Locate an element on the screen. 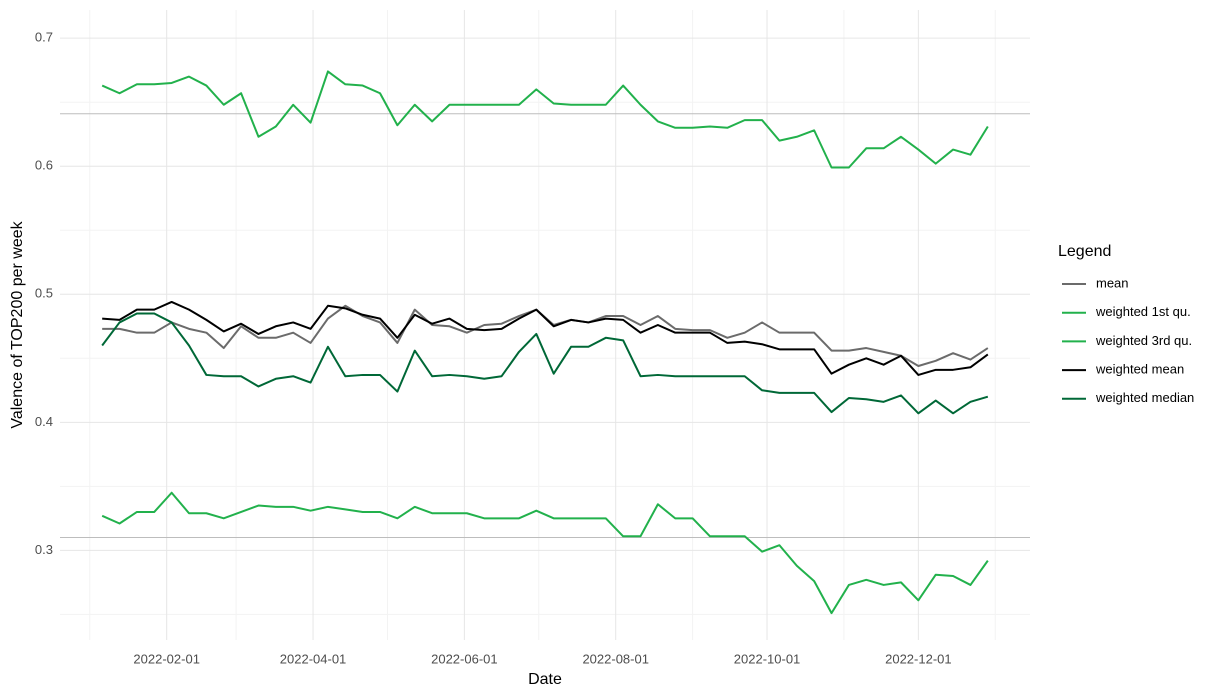 The image size is (1225, 698). legend-label: weighted median is located at coordinates (1144, 397).